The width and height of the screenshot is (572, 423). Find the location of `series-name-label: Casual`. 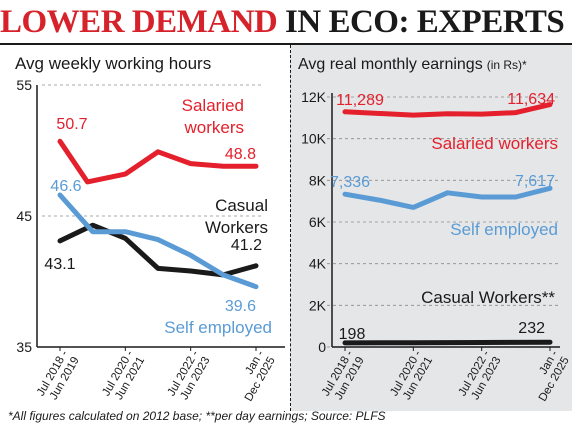

series-name-label: Casual is located at coordinates (241, 205).